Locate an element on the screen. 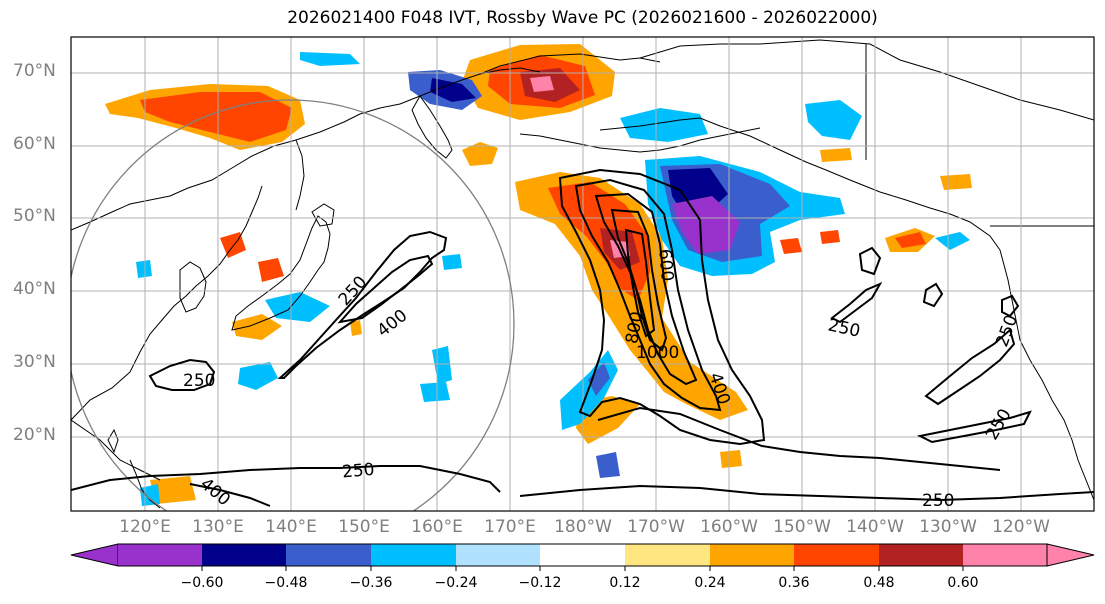 Image resolution: width=1105 pixels, height=604 pixels. shade-east-cyan1 is located at coordinates (952, 241).